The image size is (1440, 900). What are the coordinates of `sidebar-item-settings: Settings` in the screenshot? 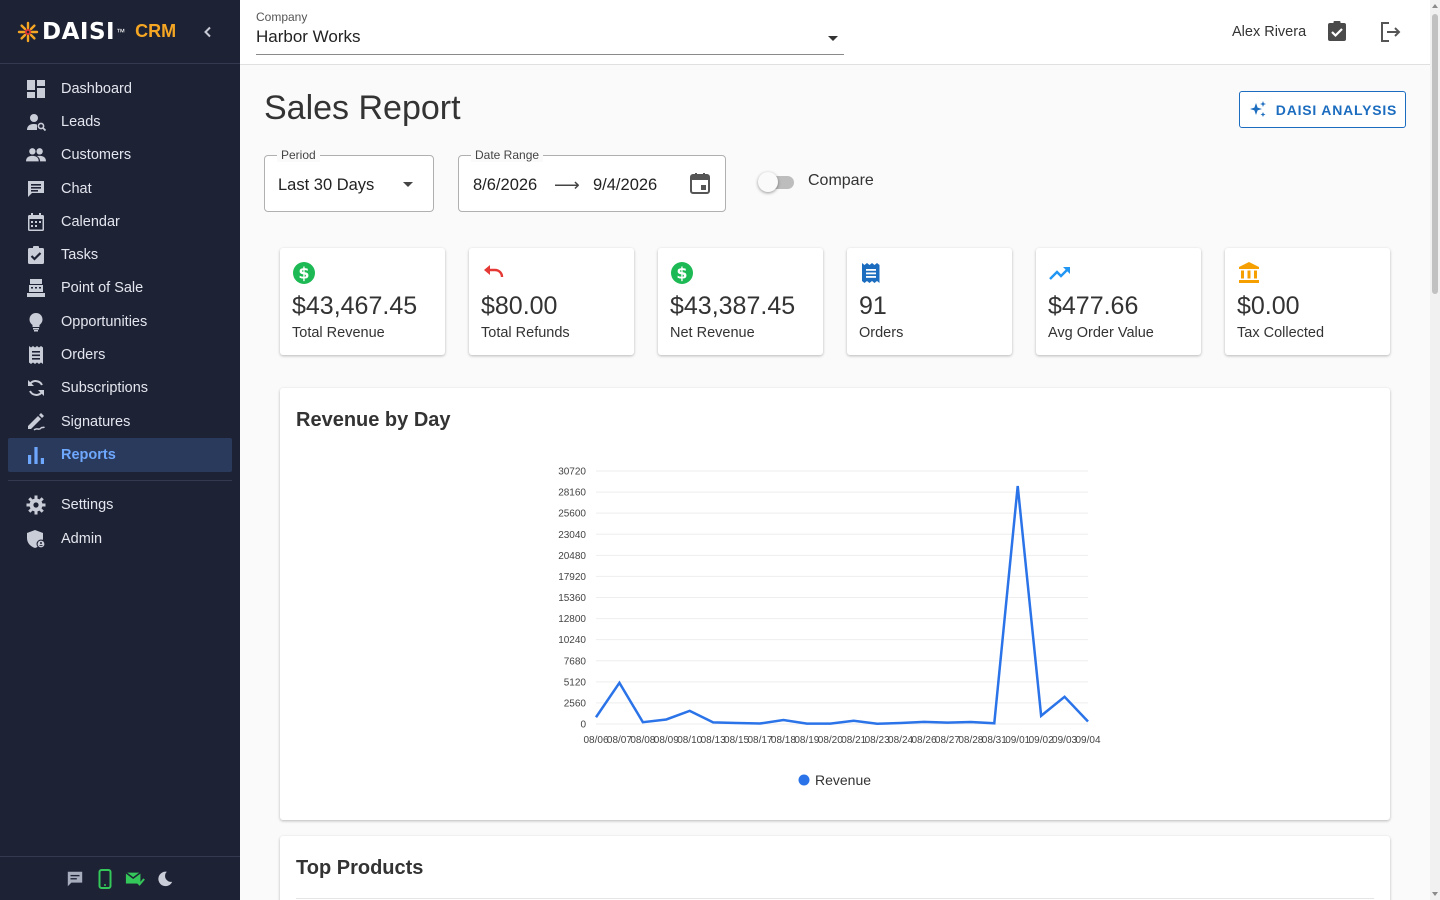 It's located at (116, 505).